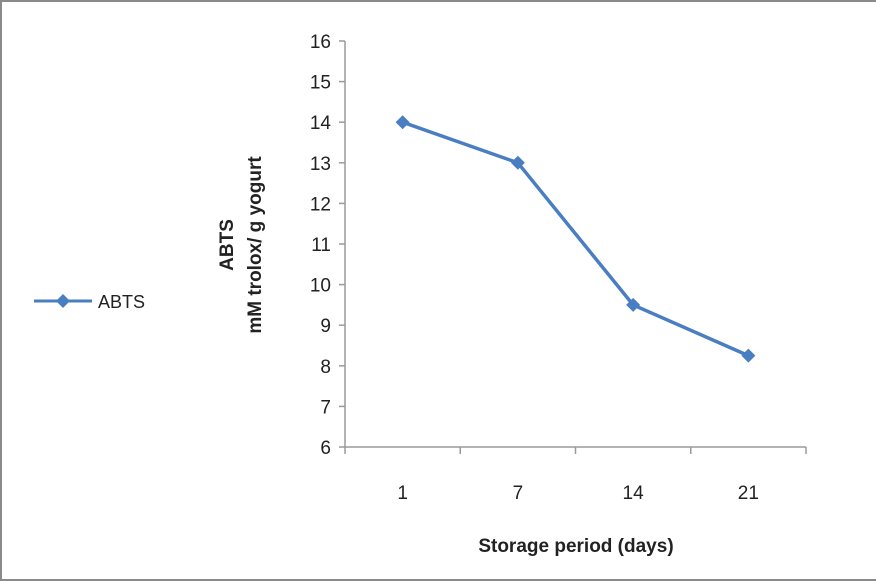 This screenshot has width=876, height=586. What do you see at coordinates (325, 448) in the screenshot?
I see `y-tick-label: 6` at bounding box center [325, 448].